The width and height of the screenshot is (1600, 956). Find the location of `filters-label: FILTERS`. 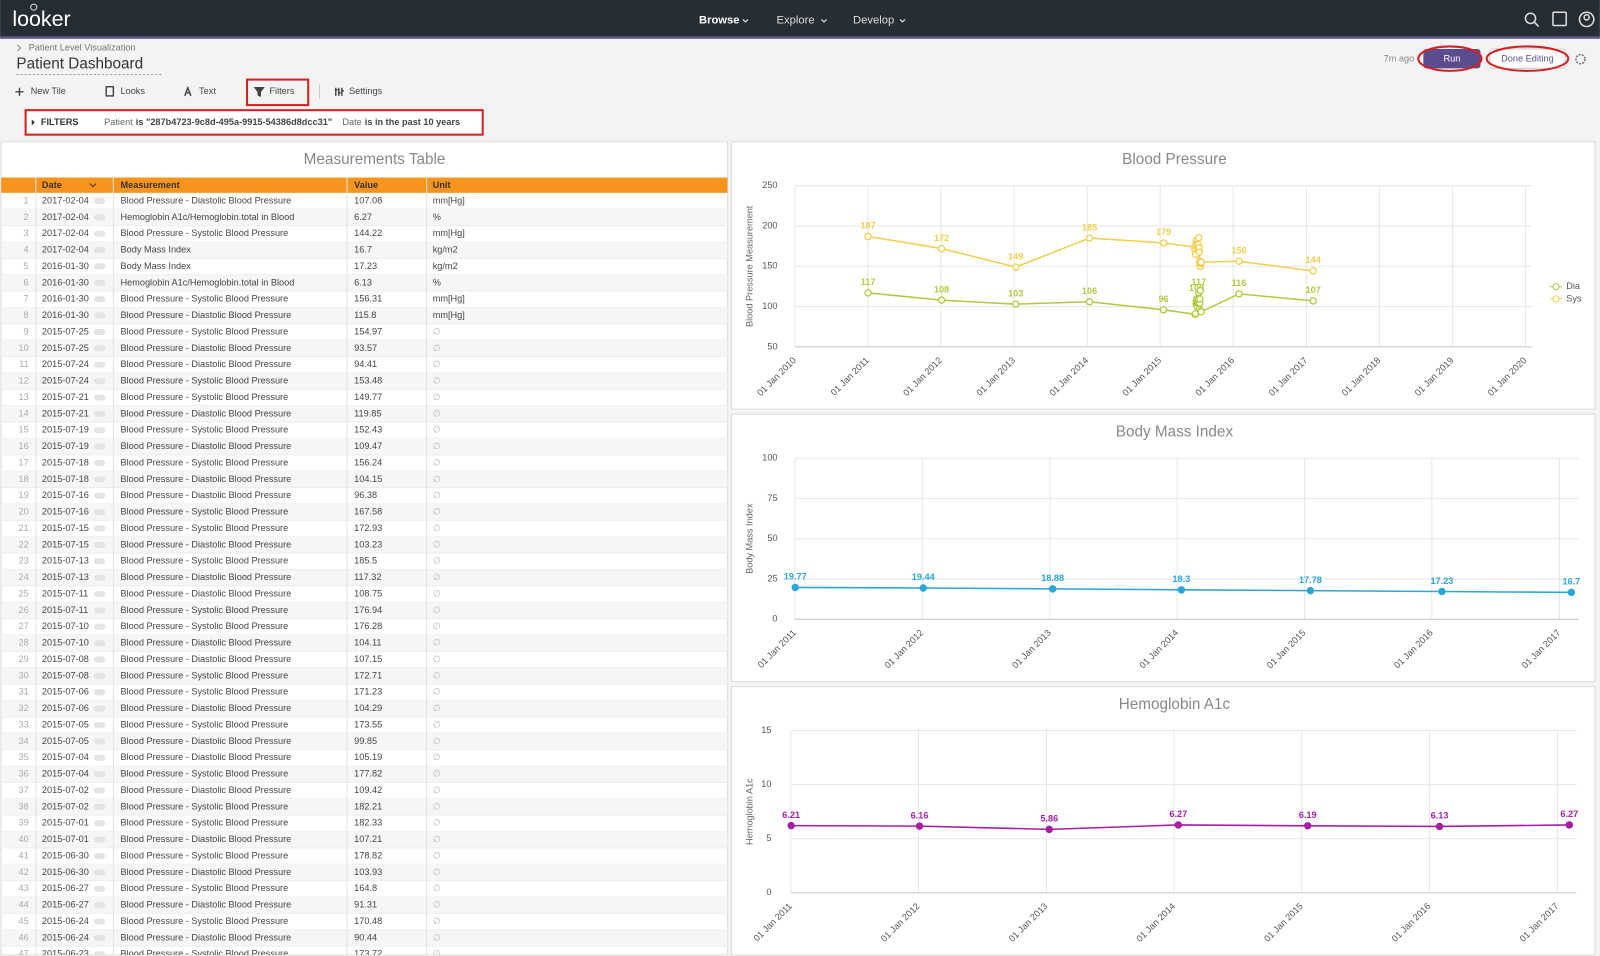

filters-label: FILTERS is located at coordinates (60, 122).